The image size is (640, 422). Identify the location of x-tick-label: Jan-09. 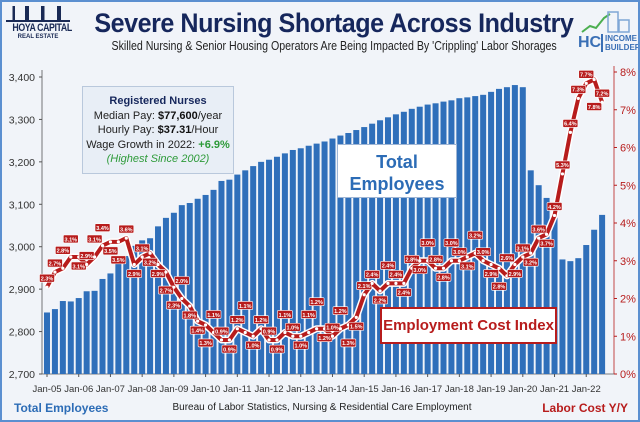
(173, 389).